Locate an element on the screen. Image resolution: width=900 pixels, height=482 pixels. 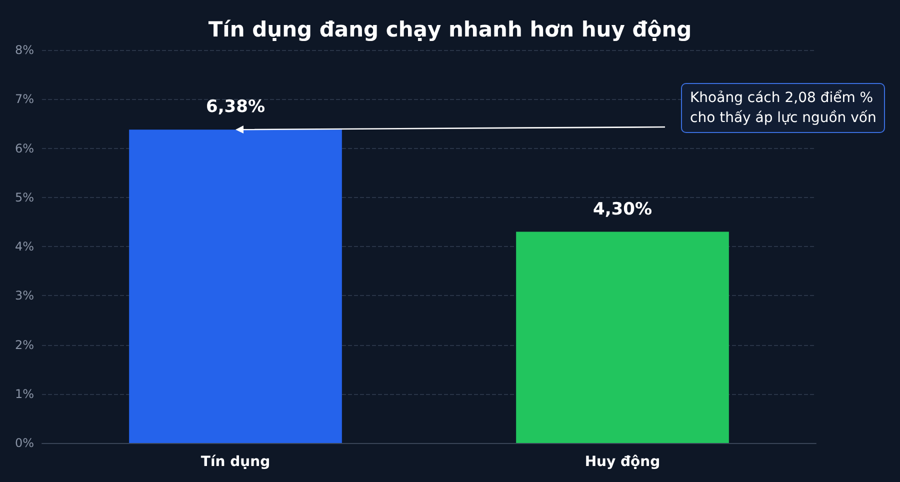
y-tick-label: 2% is located at coordinates (24, 345).